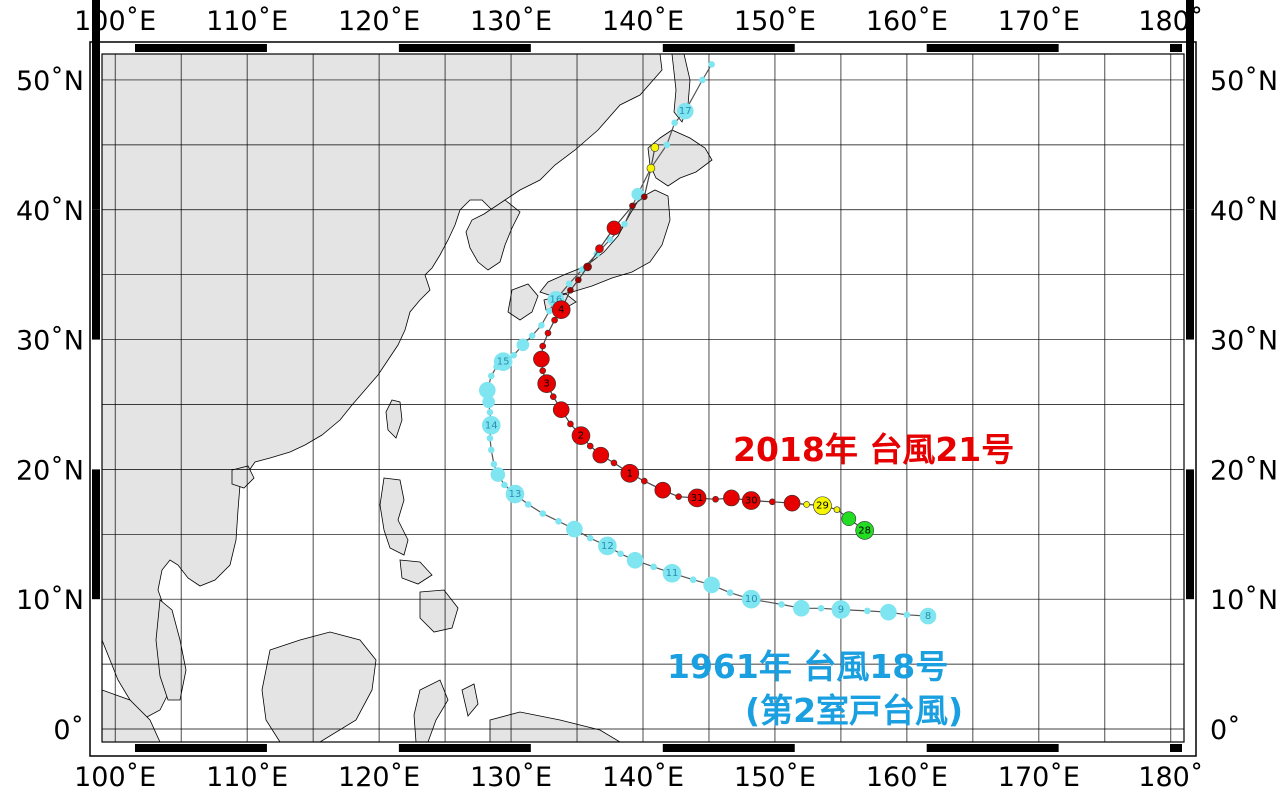  What do you see at coordinates (394, 516) in the screenshot?
I see `luzon` at bounding box center [394, 516].